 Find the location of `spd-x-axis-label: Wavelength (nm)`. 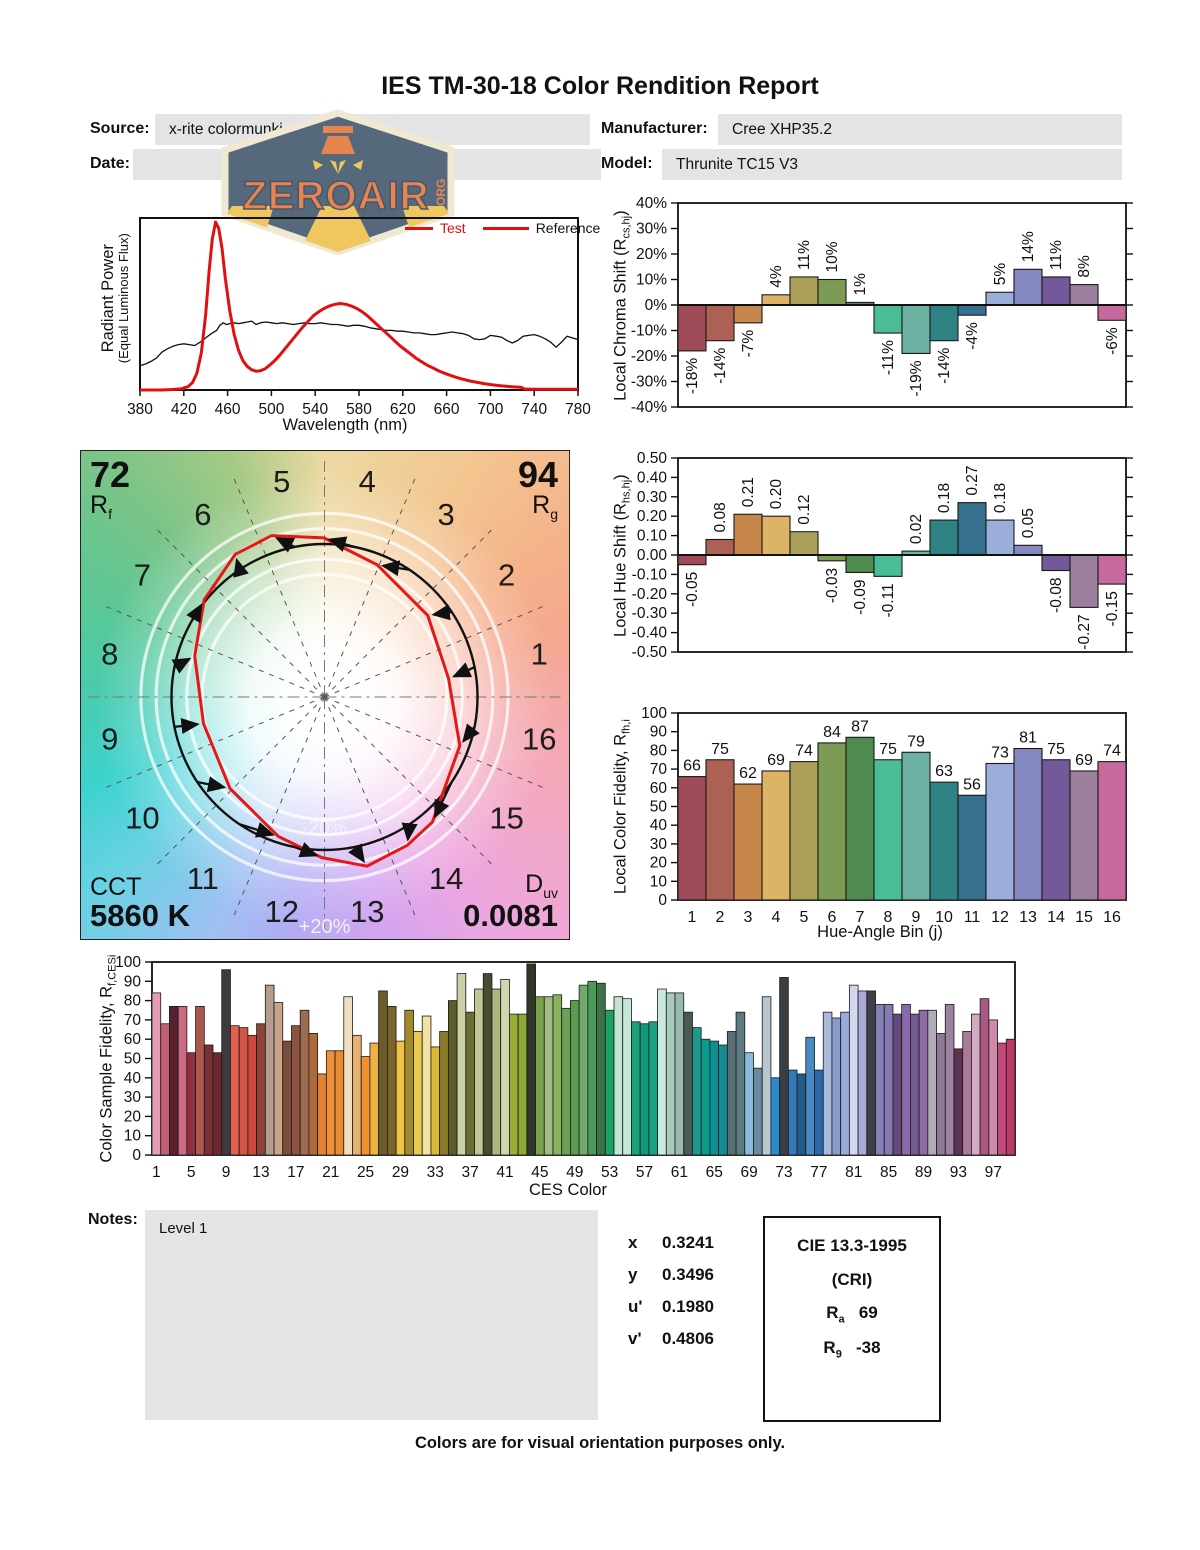

spd-x-axis-label: Wavelength (nm) is located at coordinates (345, 425).